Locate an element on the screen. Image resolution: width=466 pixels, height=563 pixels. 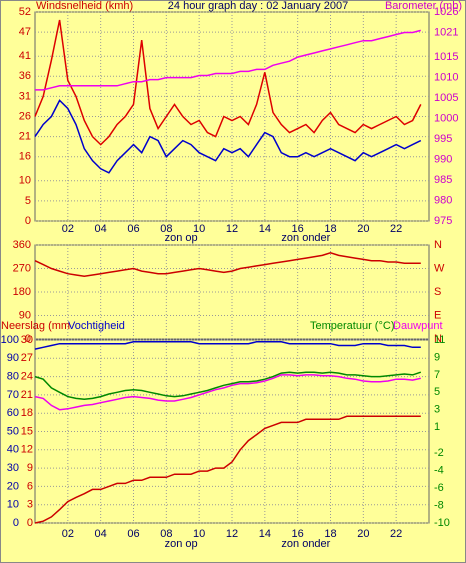
y-tick-label: 80 is located at coordinates (13, 377).